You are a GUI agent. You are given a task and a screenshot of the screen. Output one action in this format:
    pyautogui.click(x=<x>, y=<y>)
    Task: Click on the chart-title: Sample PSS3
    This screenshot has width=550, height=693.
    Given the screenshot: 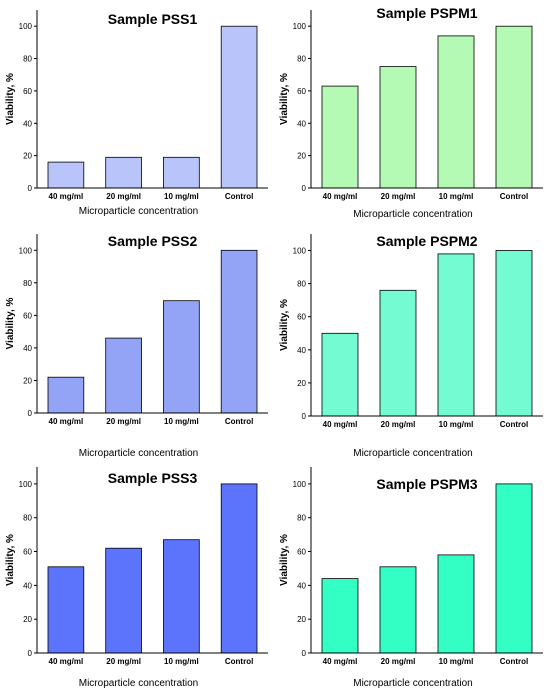 What is the action you would take?
    pyautogui.click(x=153, y=478)
    